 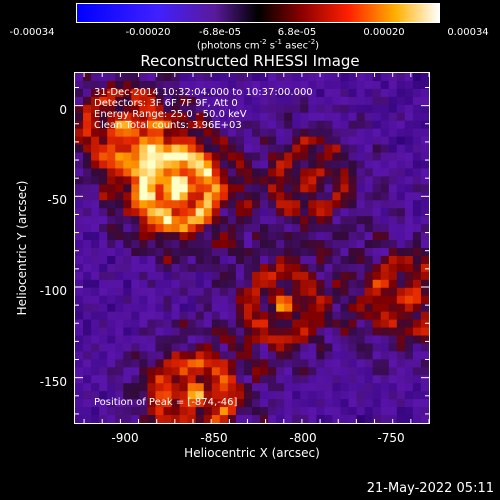 What do you see at coordinates (53, 382) in the screenshot?
I see `y-tick-label: -150` at bounding box center [53, 382].